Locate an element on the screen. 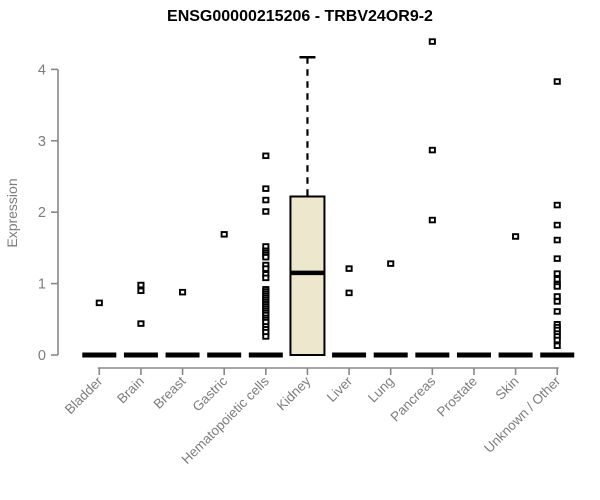 Image resolution: width=600 pixels, height=500 pixels. y-tick-label: 2 is located at coordinates (42, 213).